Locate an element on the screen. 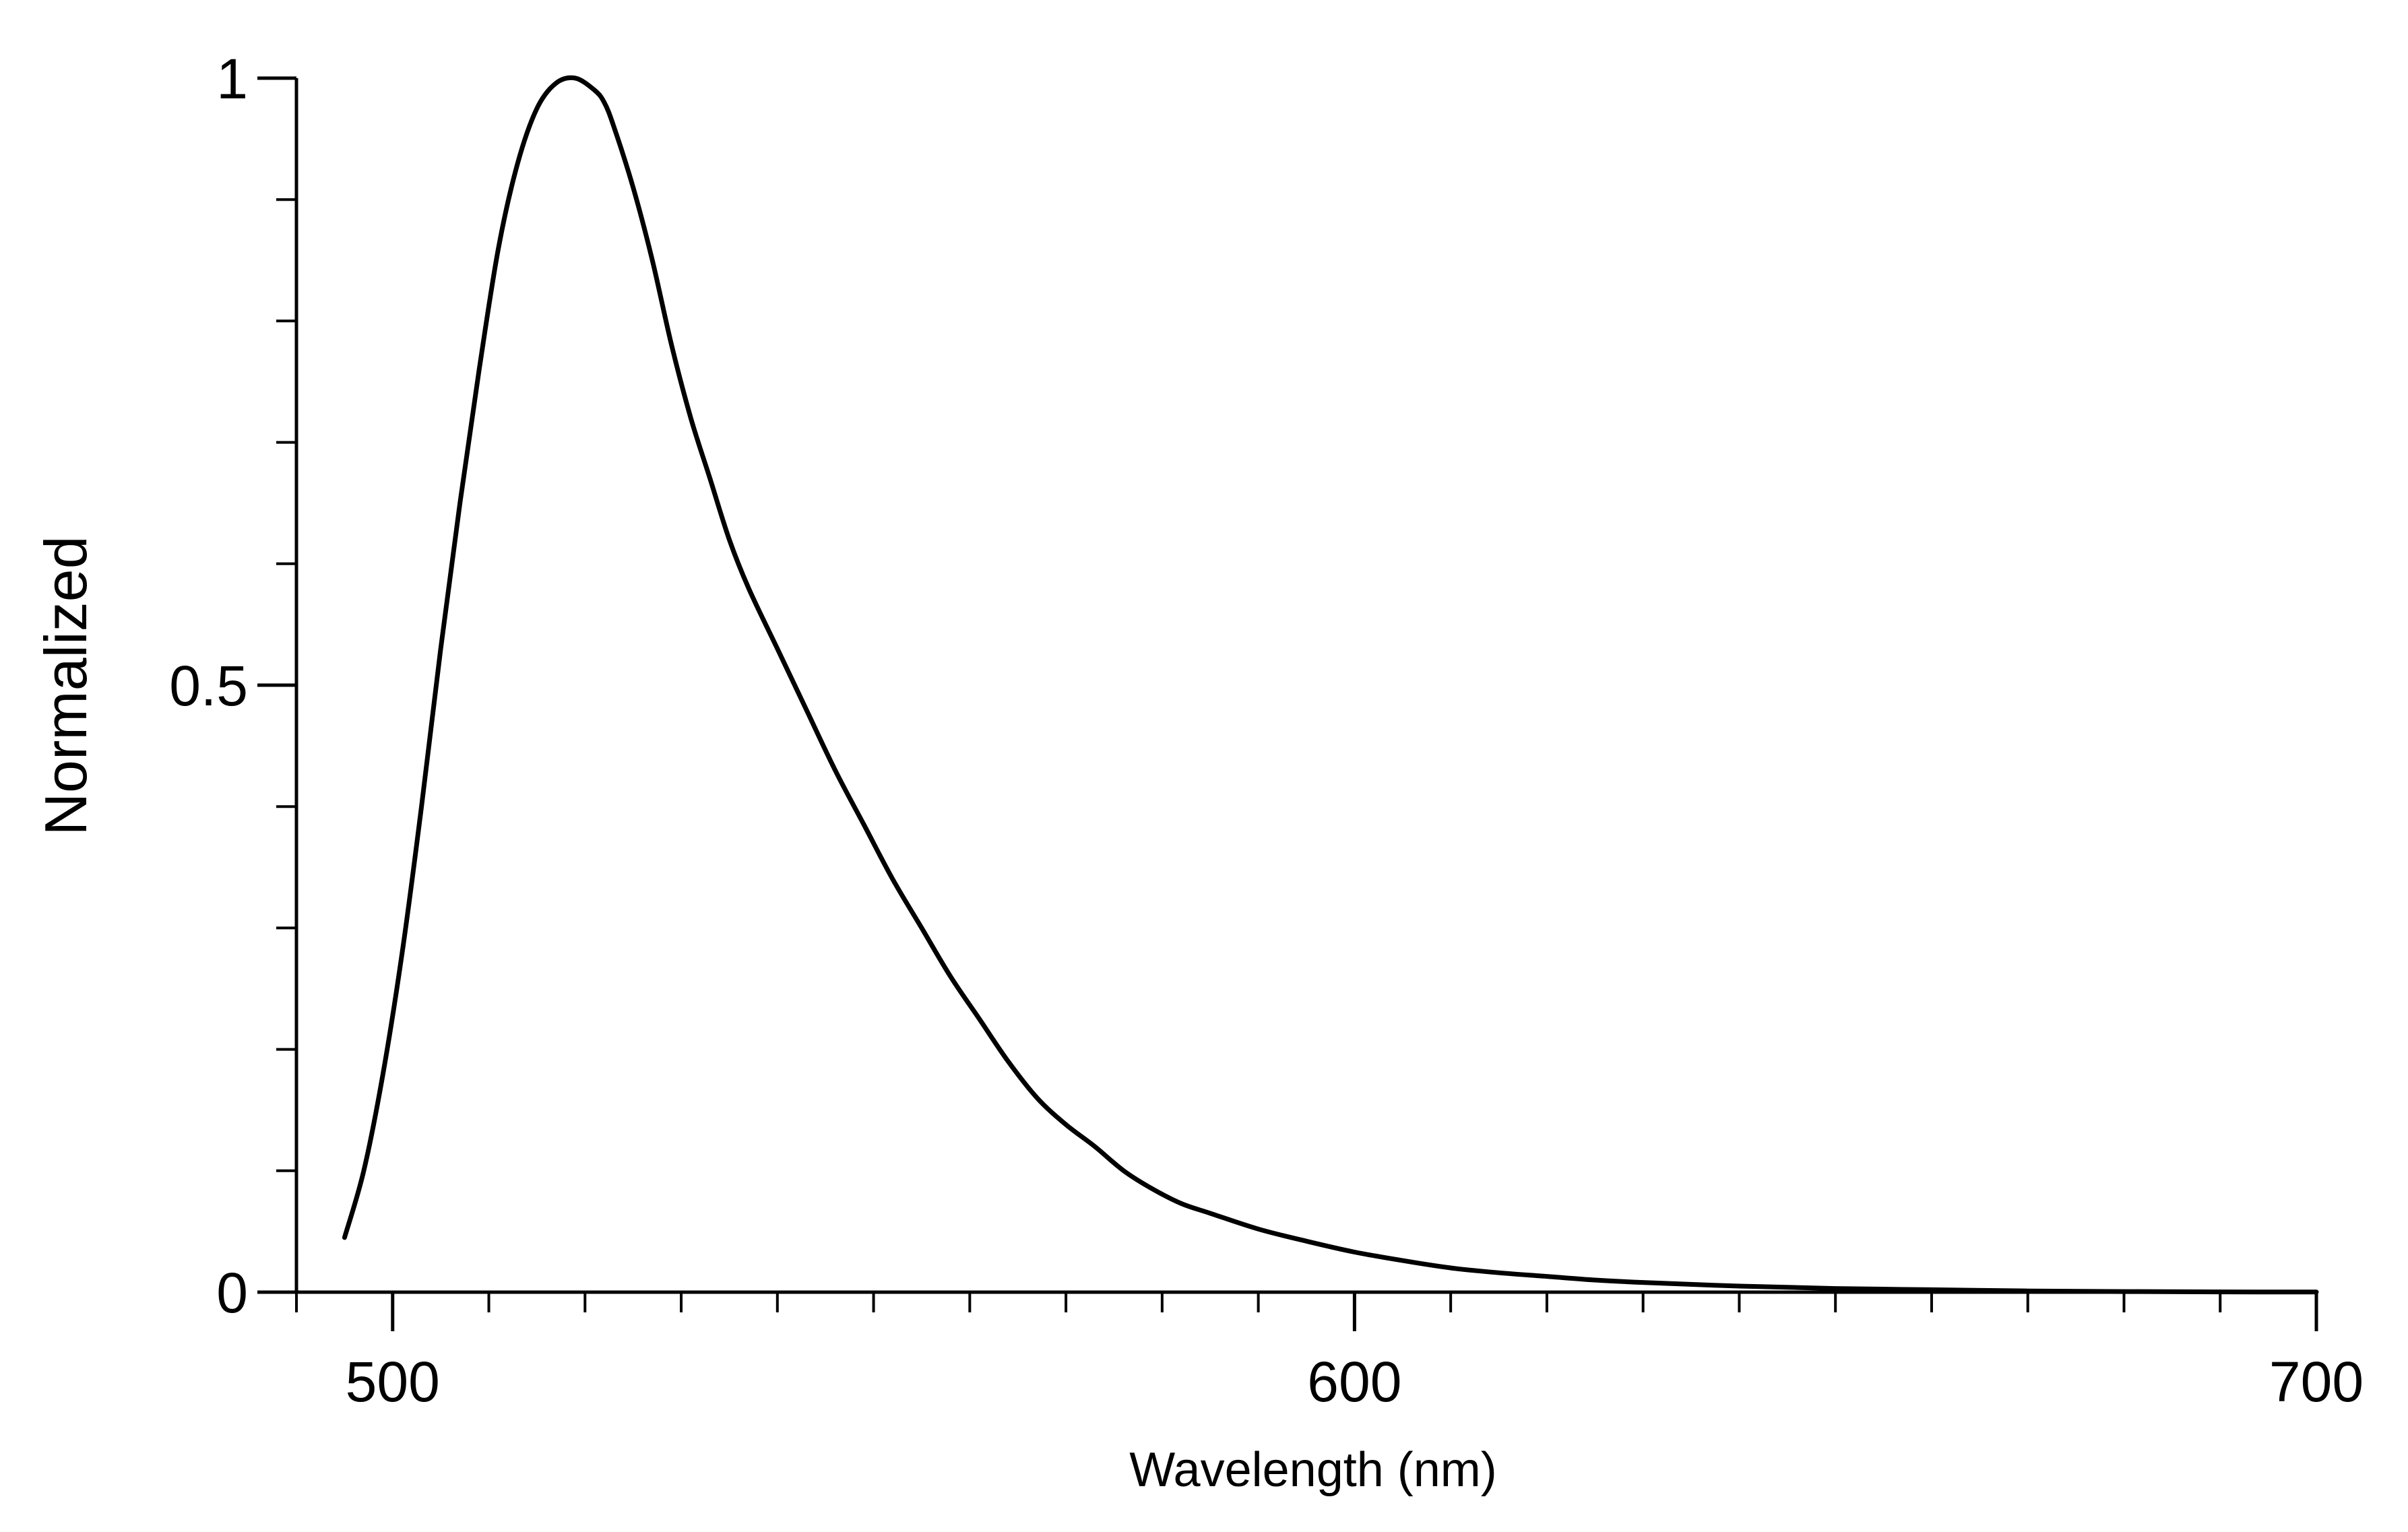 Image resolution: width=2408 pixels, height=1532 pixels. x-axis-label: Wavelength (nm) is located at coordinates (1313, 1470).